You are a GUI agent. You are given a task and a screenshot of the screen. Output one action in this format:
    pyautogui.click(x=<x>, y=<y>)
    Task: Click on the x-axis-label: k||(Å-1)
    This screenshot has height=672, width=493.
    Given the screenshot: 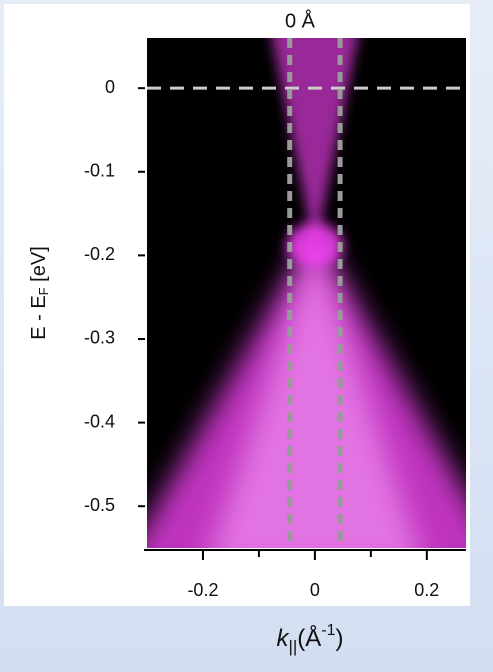 What is the action you would take?
    pyautogui.click(x=309, y=639)
    